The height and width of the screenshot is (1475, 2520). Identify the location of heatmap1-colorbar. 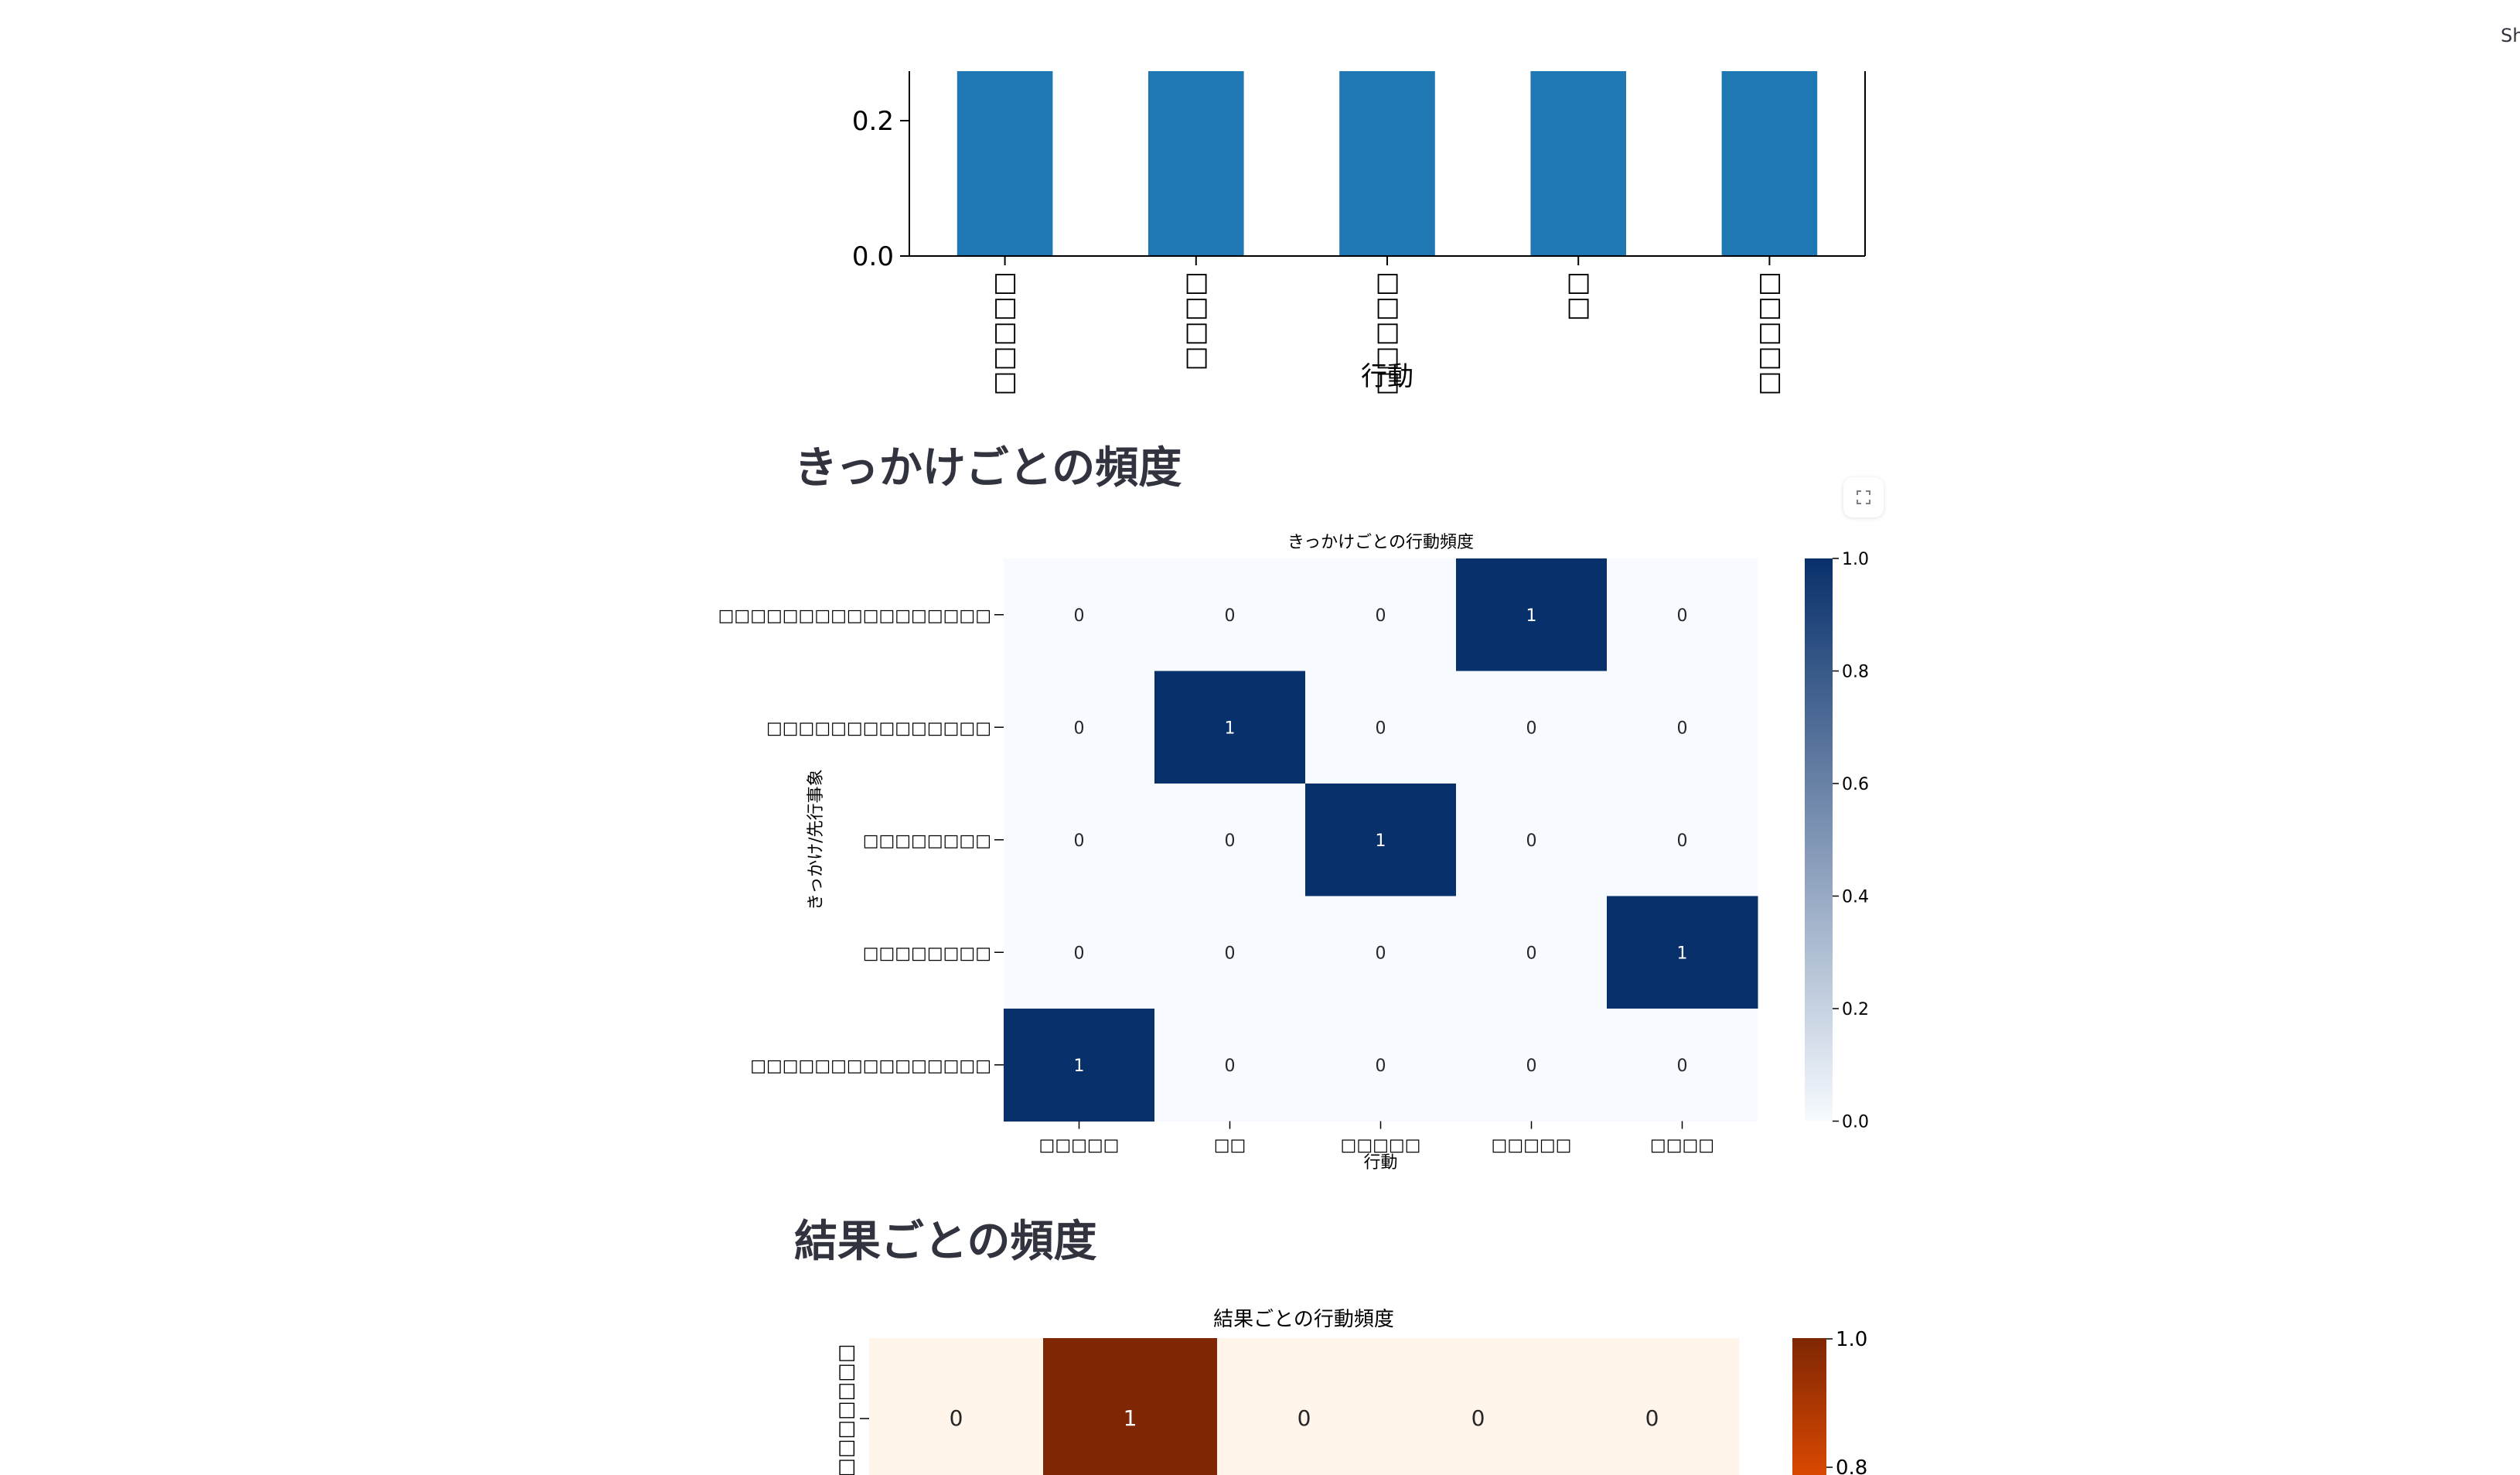
(1819, 840).